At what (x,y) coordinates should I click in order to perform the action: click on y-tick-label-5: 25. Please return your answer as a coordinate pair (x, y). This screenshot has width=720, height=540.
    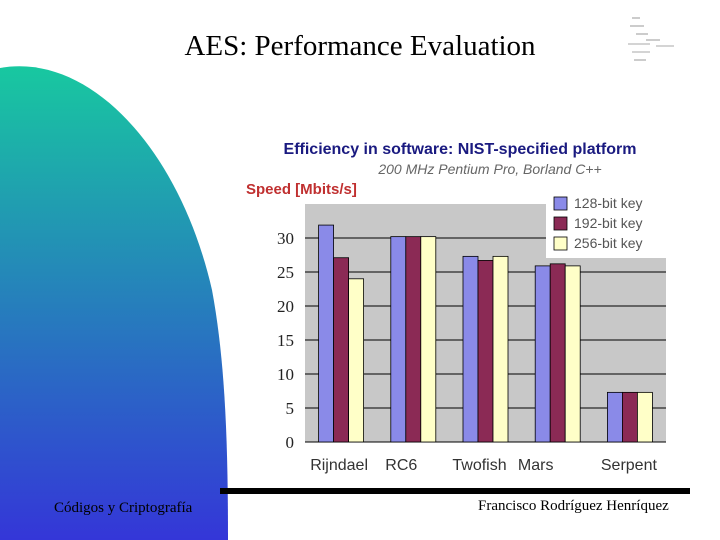
    Looking at the image, I should click on (285, 272).